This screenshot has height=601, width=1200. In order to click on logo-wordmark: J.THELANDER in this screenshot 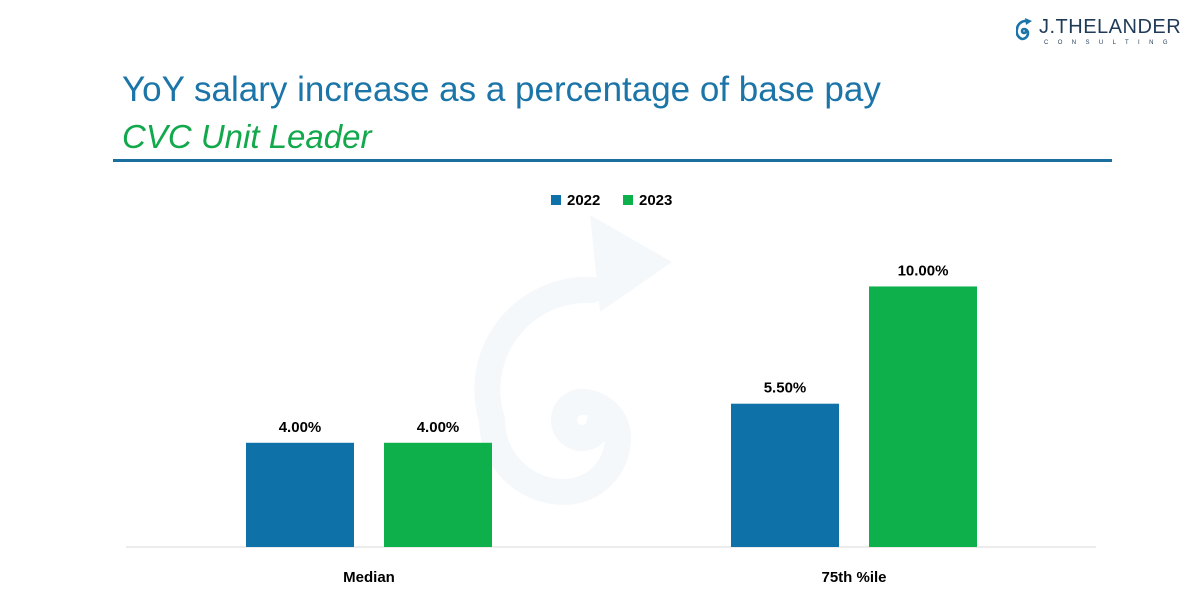, I will do `click(1110, 27)`.